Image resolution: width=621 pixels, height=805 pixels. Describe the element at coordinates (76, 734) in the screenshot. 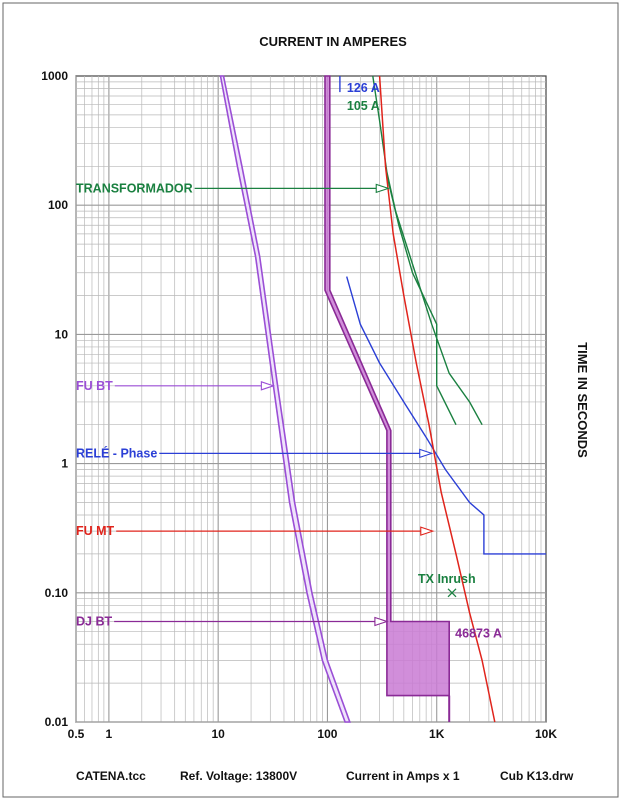

I see `x-tick-label: 0.5` at that location.